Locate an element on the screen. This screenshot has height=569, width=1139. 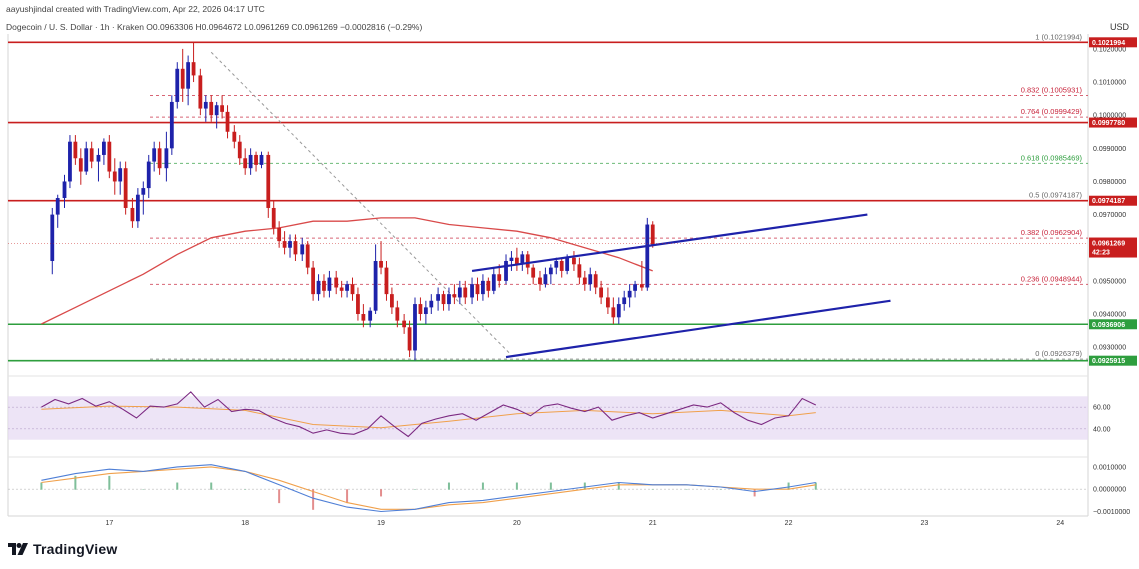
price-tick-label: 0.1000000 is located at coordinates (1109, 116).